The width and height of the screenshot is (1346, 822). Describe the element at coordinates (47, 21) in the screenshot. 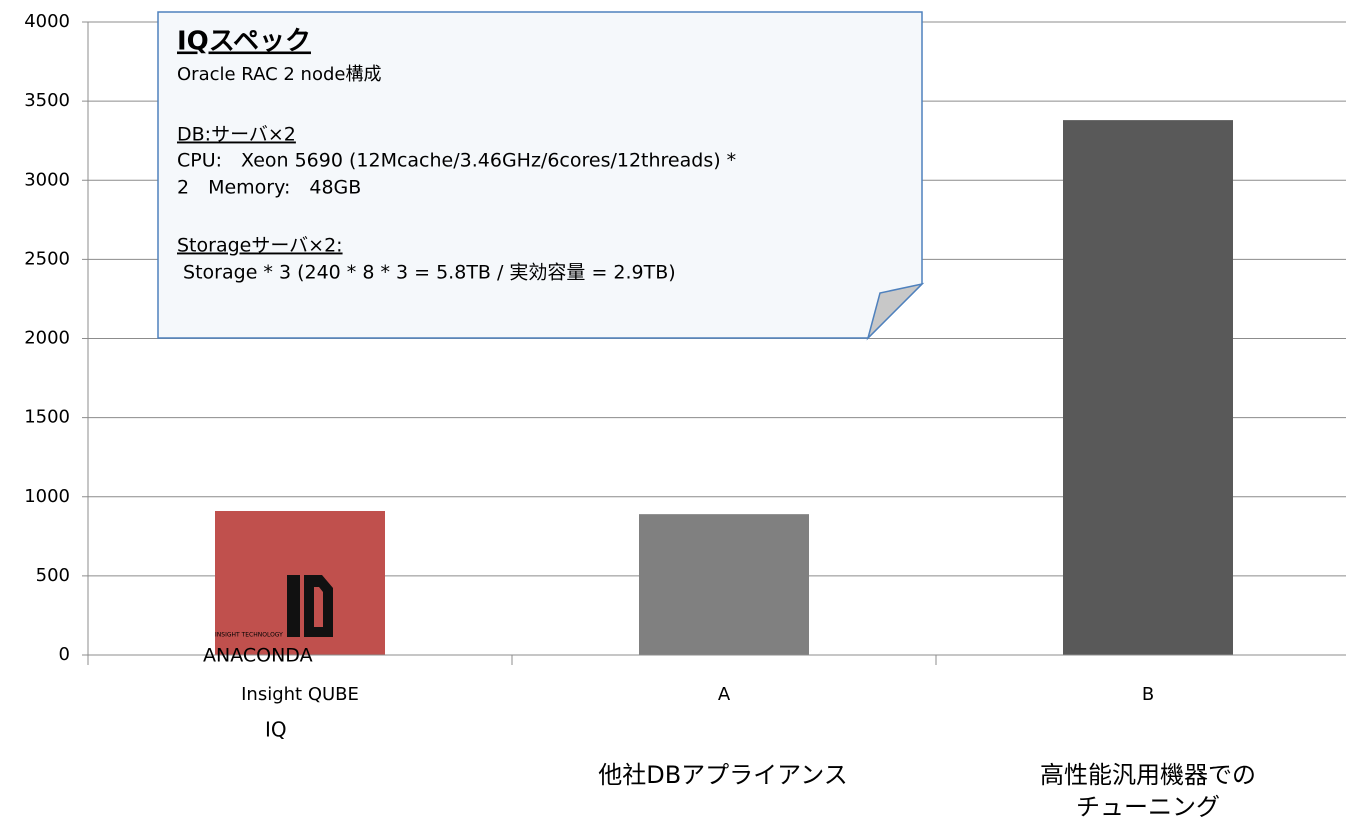

I see `y-tick-label: 4000` at that location.